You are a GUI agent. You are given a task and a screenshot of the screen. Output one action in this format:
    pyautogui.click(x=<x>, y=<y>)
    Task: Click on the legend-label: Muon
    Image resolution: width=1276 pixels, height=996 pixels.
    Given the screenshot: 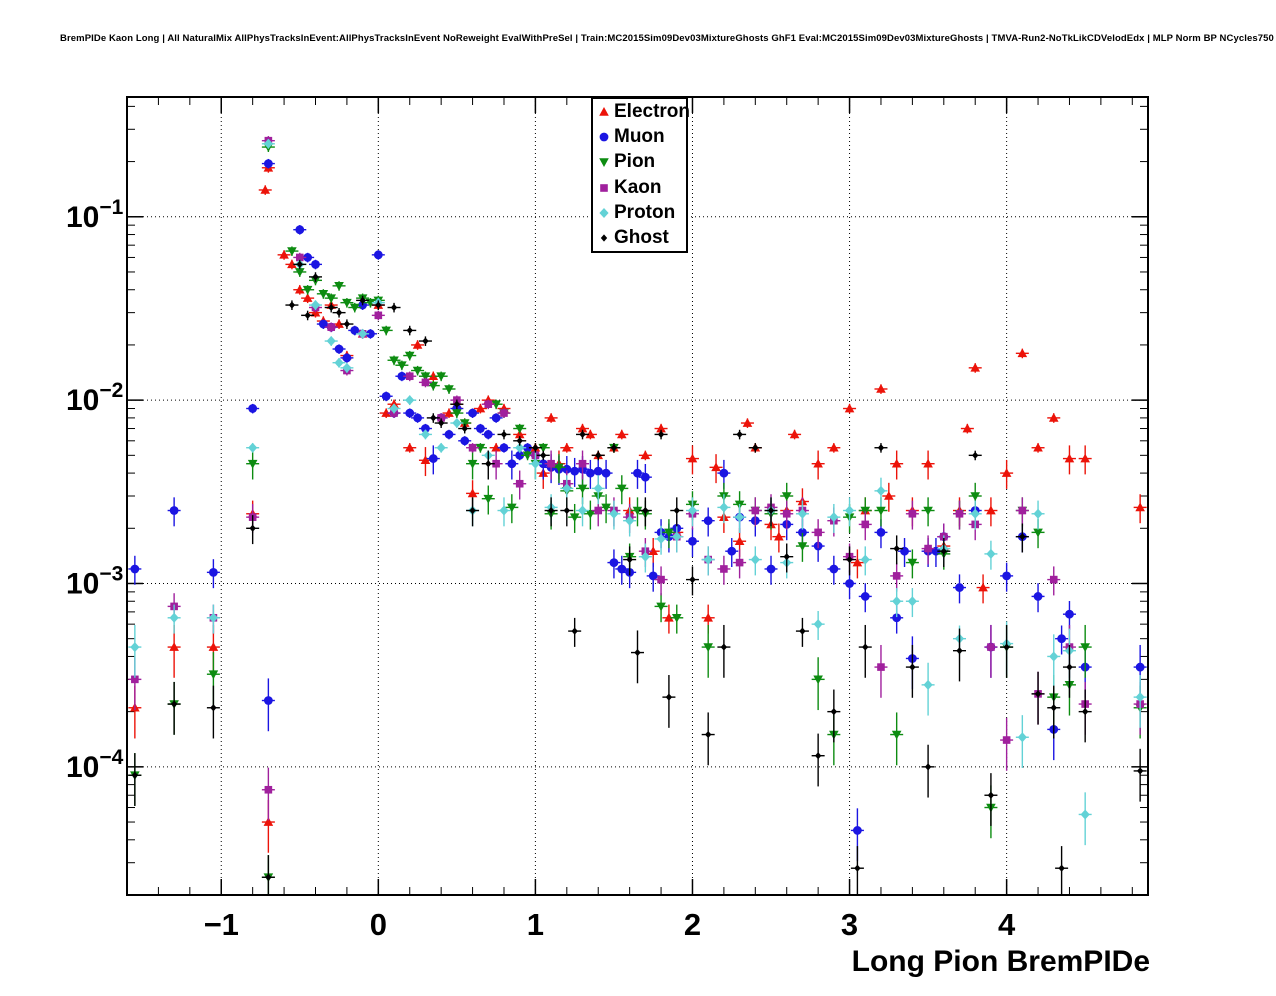 What is the action you would take?
    pyautogui.click(x=639, y=136)
    